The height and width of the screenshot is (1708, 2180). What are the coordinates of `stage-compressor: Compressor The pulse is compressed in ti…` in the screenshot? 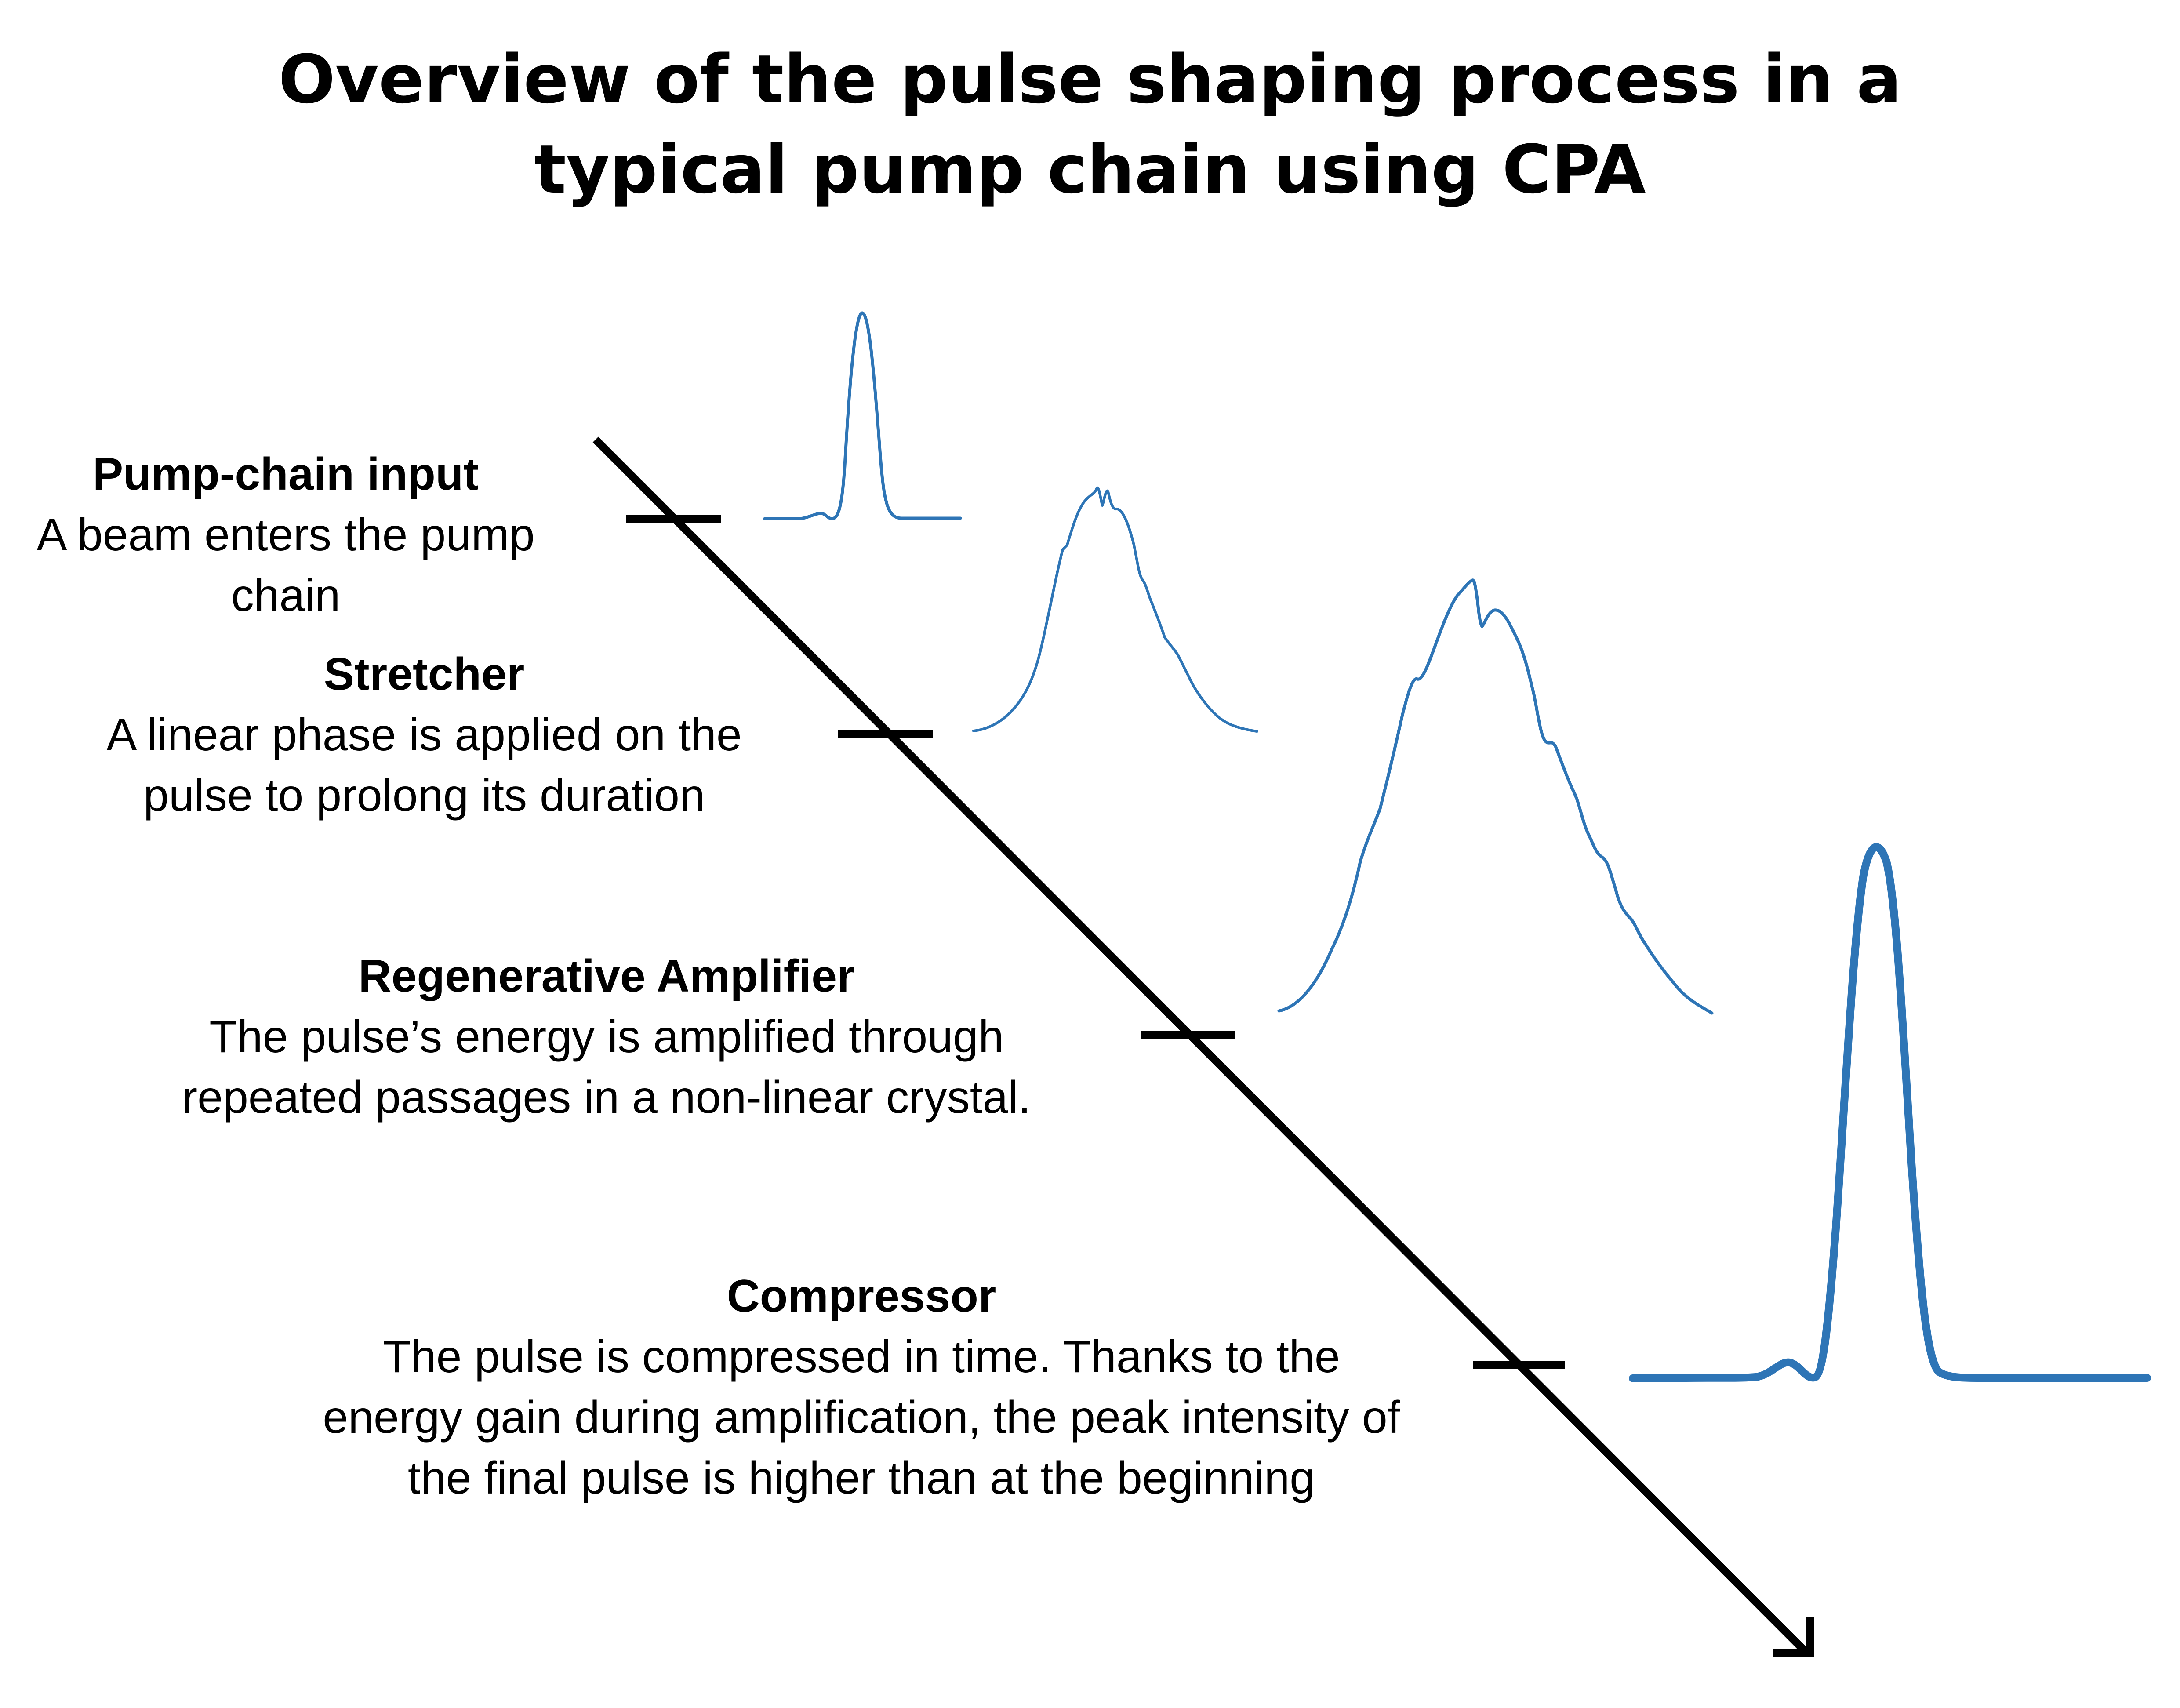 It's located at (861, 1387).